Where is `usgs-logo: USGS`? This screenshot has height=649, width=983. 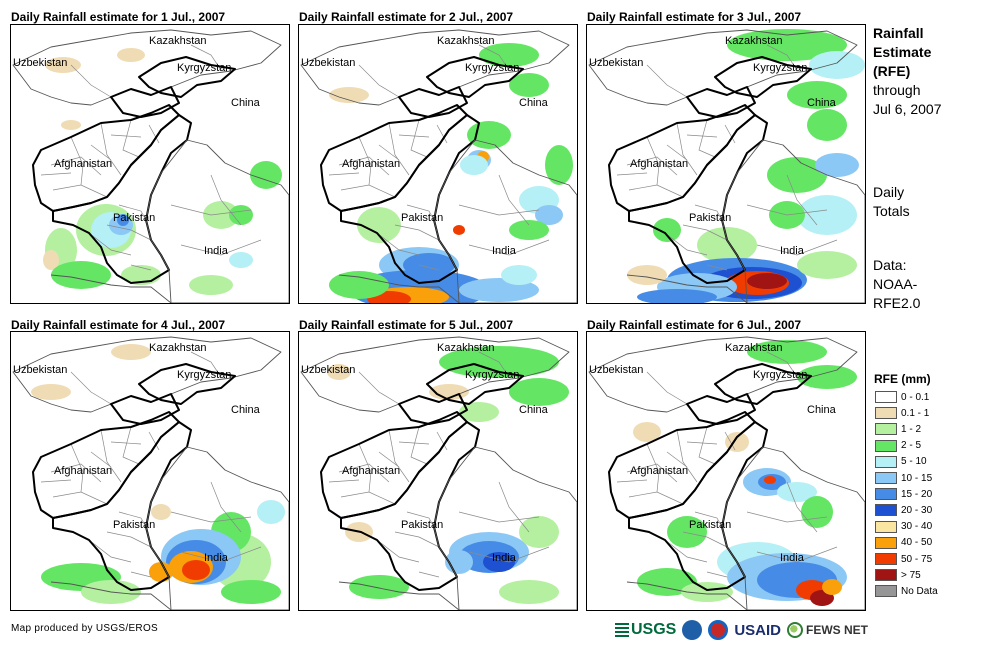
usgs-logo: USGS is located at coordinates (645, 630).